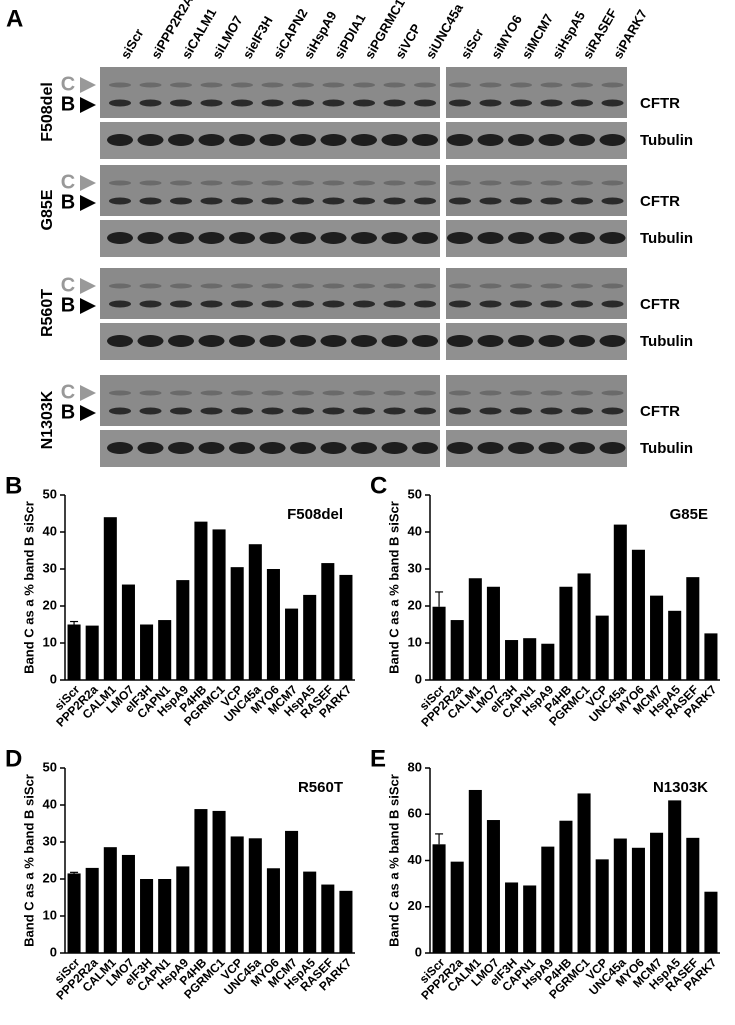 The width and height of the screenshot is (735, 1025). I want to click on band-c-label: C, so click(68, 84).